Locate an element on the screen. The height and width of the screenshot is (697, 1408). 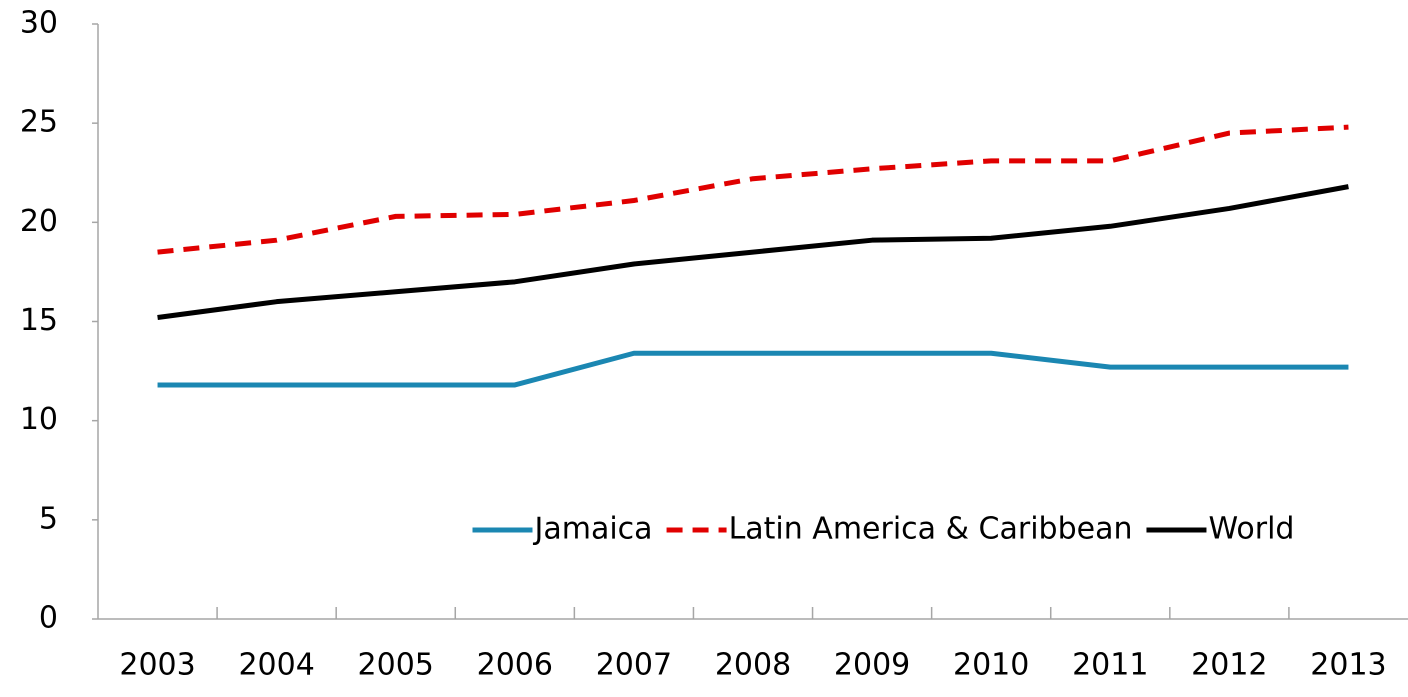
y-tick-label: 30 is located at coordinates (39, 23).